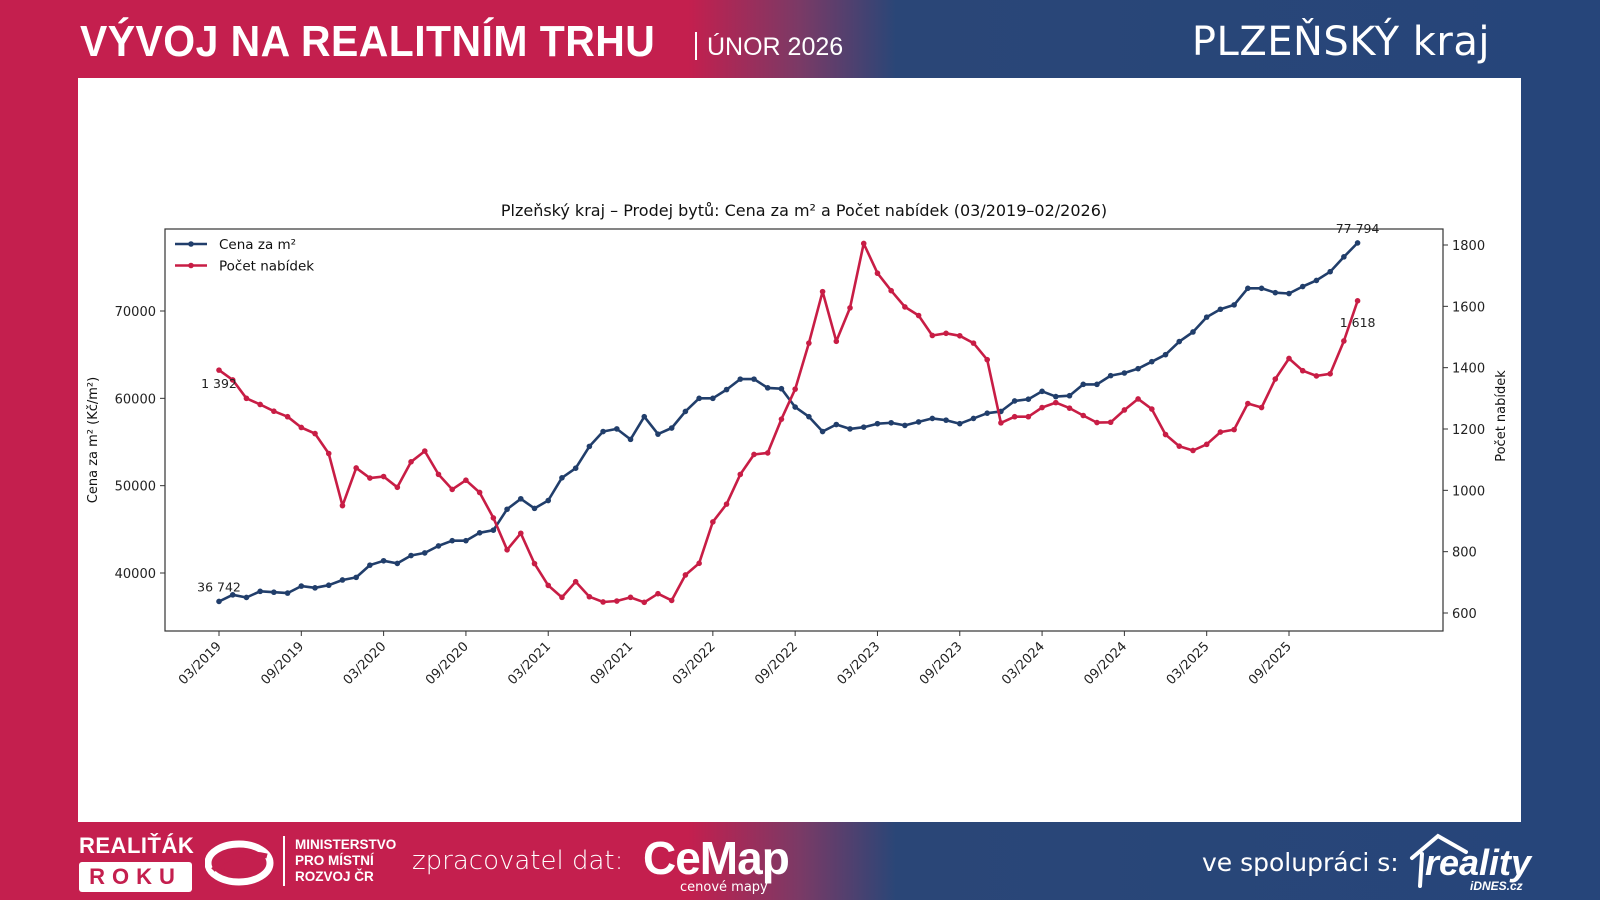 The image size is (1600, 900). What do you see at coordinates (1501, 416) in the screenshot?
I see `y2-axis-label: Počet nabídek` at bounding box center [1501, 416].